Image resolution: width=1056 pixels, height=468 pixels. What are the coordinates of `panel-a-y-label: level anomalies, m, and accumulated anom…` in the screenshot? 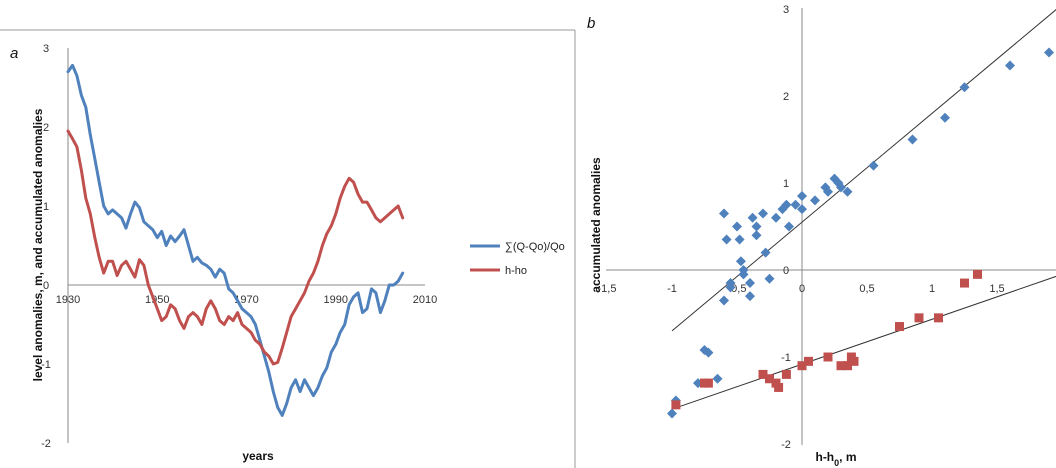 It's located at (38, 244).